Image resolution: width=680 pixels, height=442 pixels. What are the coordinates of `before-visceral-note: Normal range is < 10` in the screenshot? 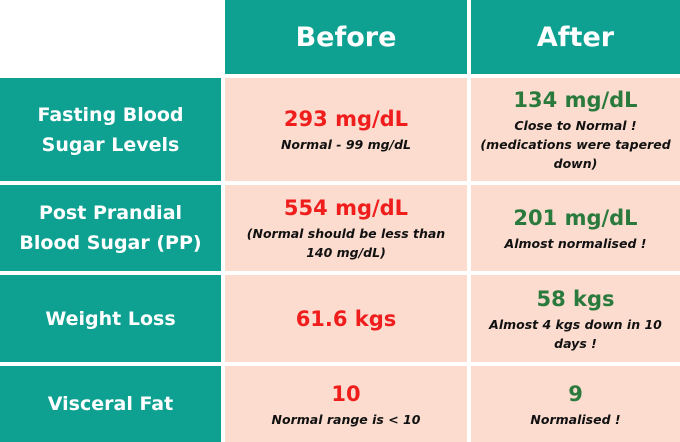 It's located at (346, 419).